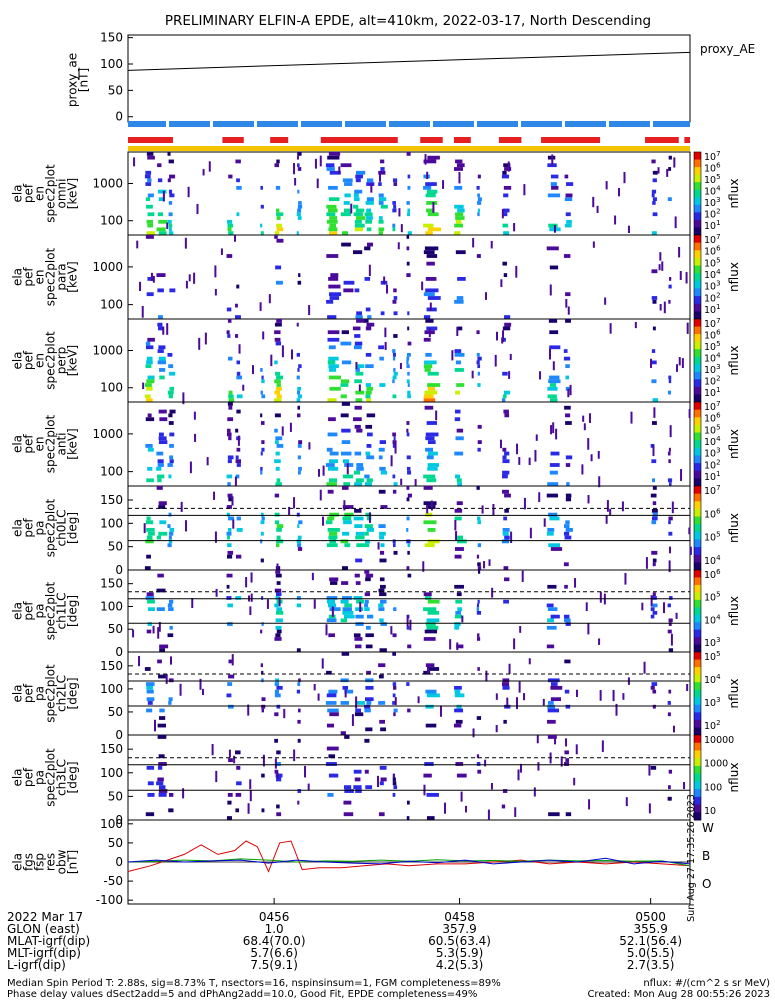 The height and width of the screenshot is (1000, 775). What do you see at coordinates (51, 862) in the screenshot?
I see `ylabel-line: res` at bounding box center [51, 862].